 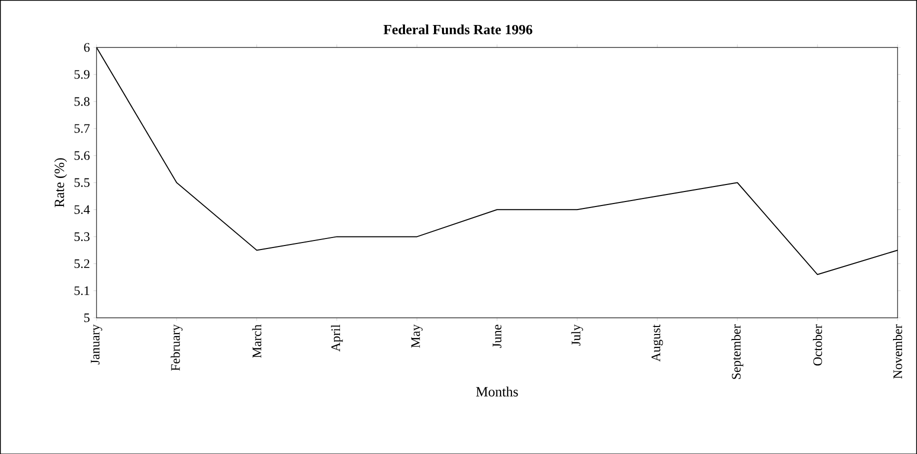 What do you see at coordinates (497, 336) in the screenshot?
I see `x-tick-label: June` at bounding box center [497, 336].